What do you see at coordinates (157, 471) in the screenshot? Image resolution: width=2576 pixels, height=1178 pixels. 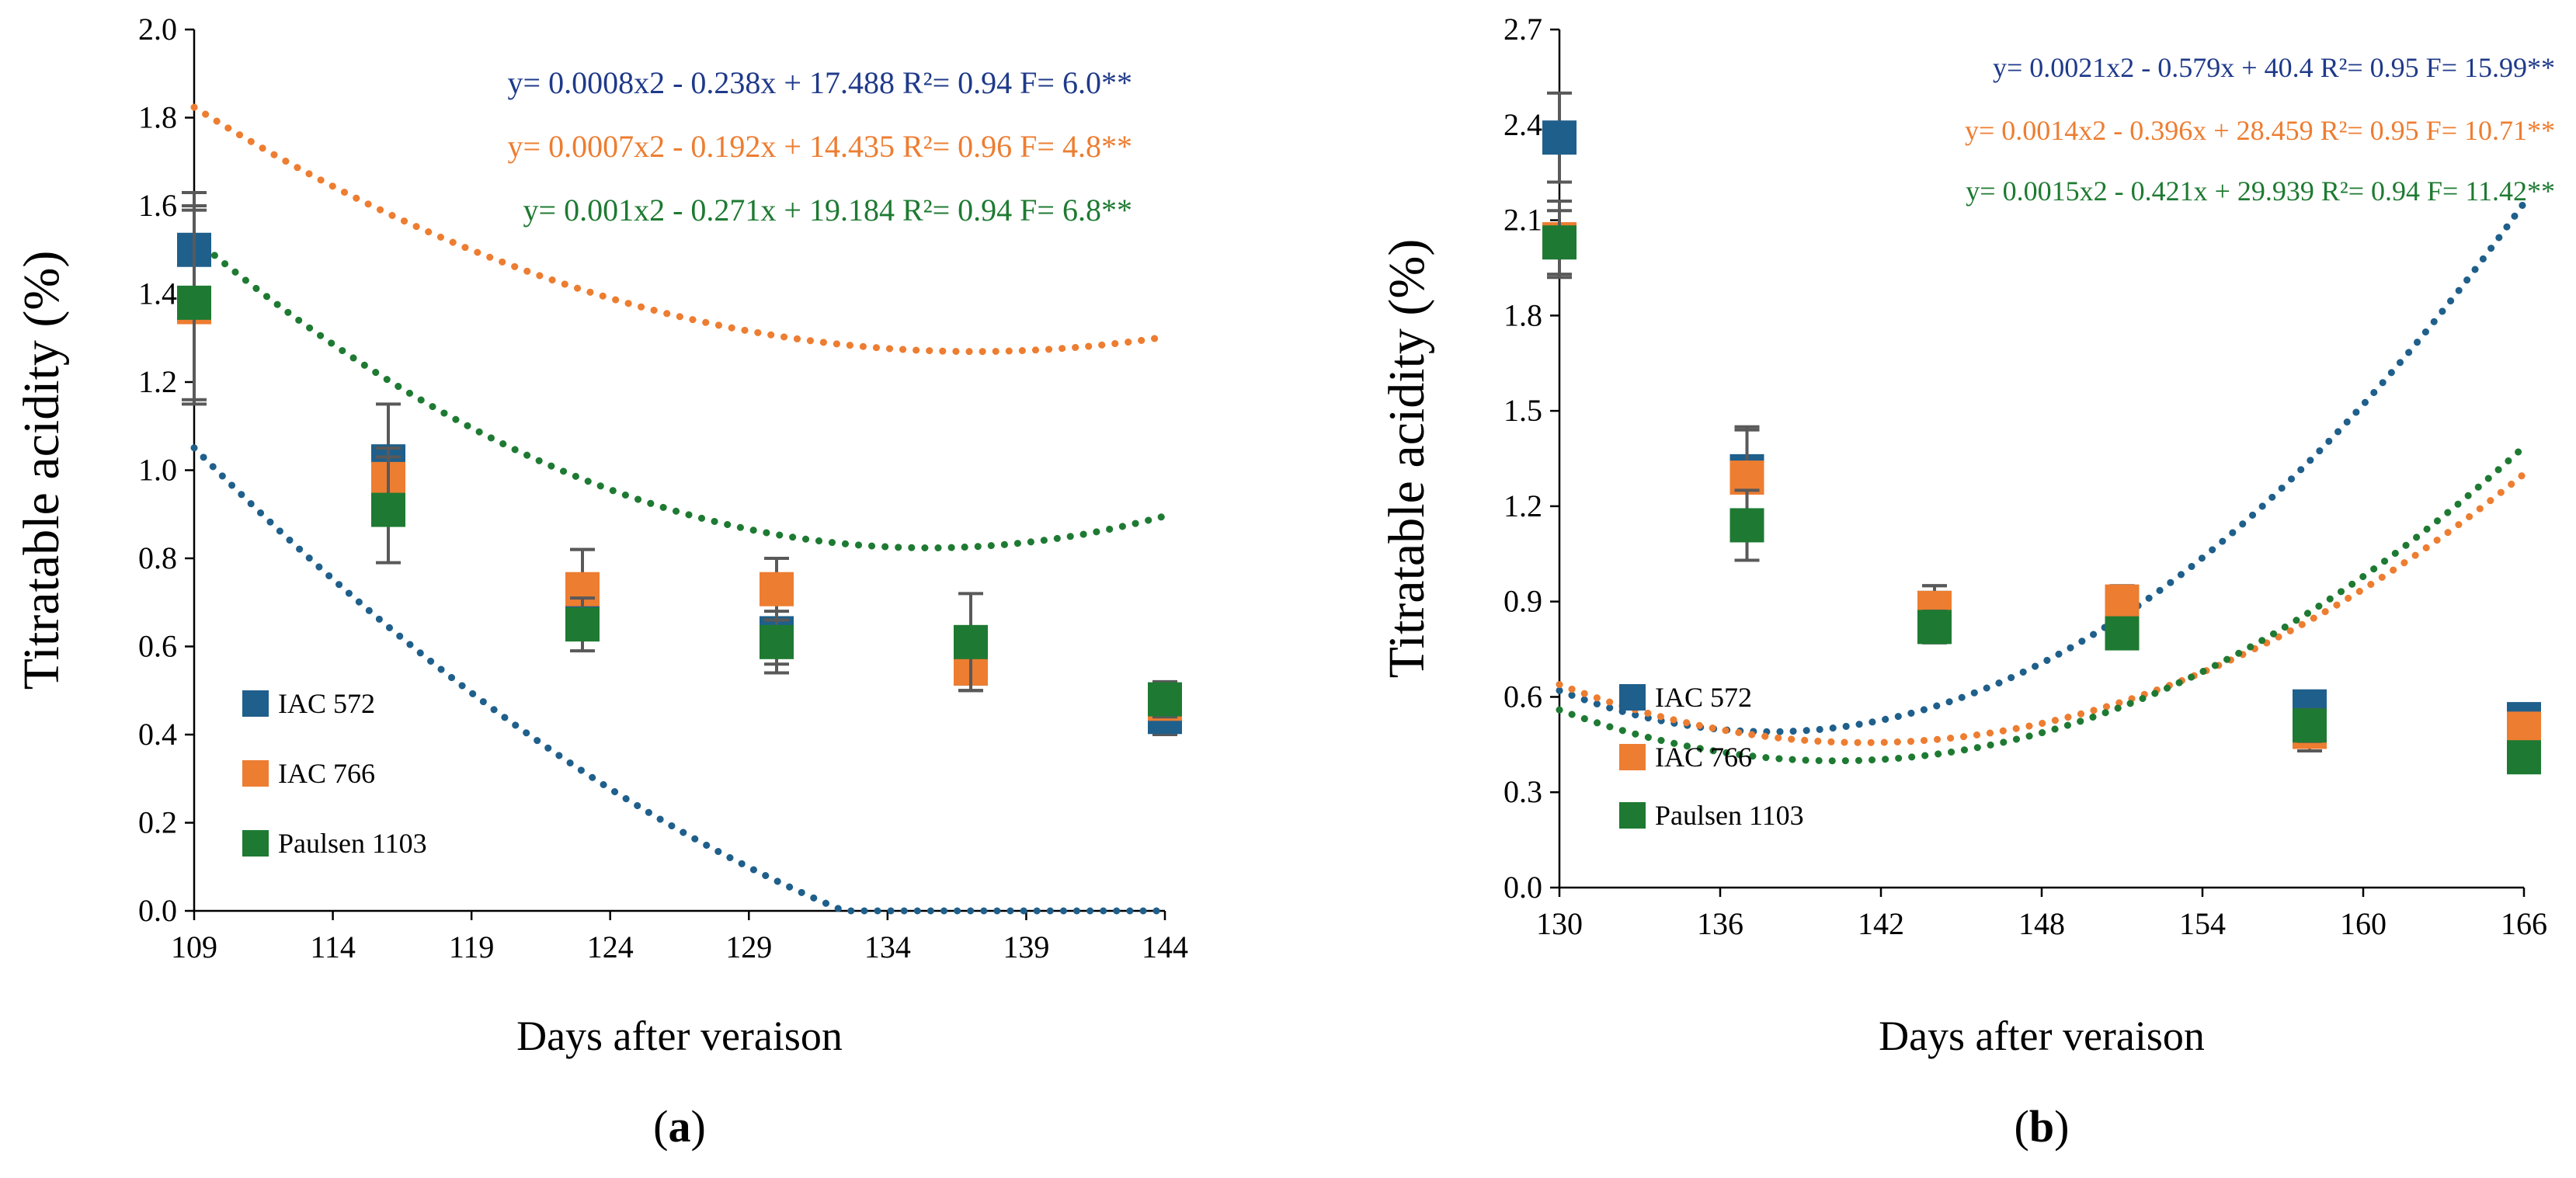 I see `y-tick-label: 1.0` at bounding box center [157, 471].